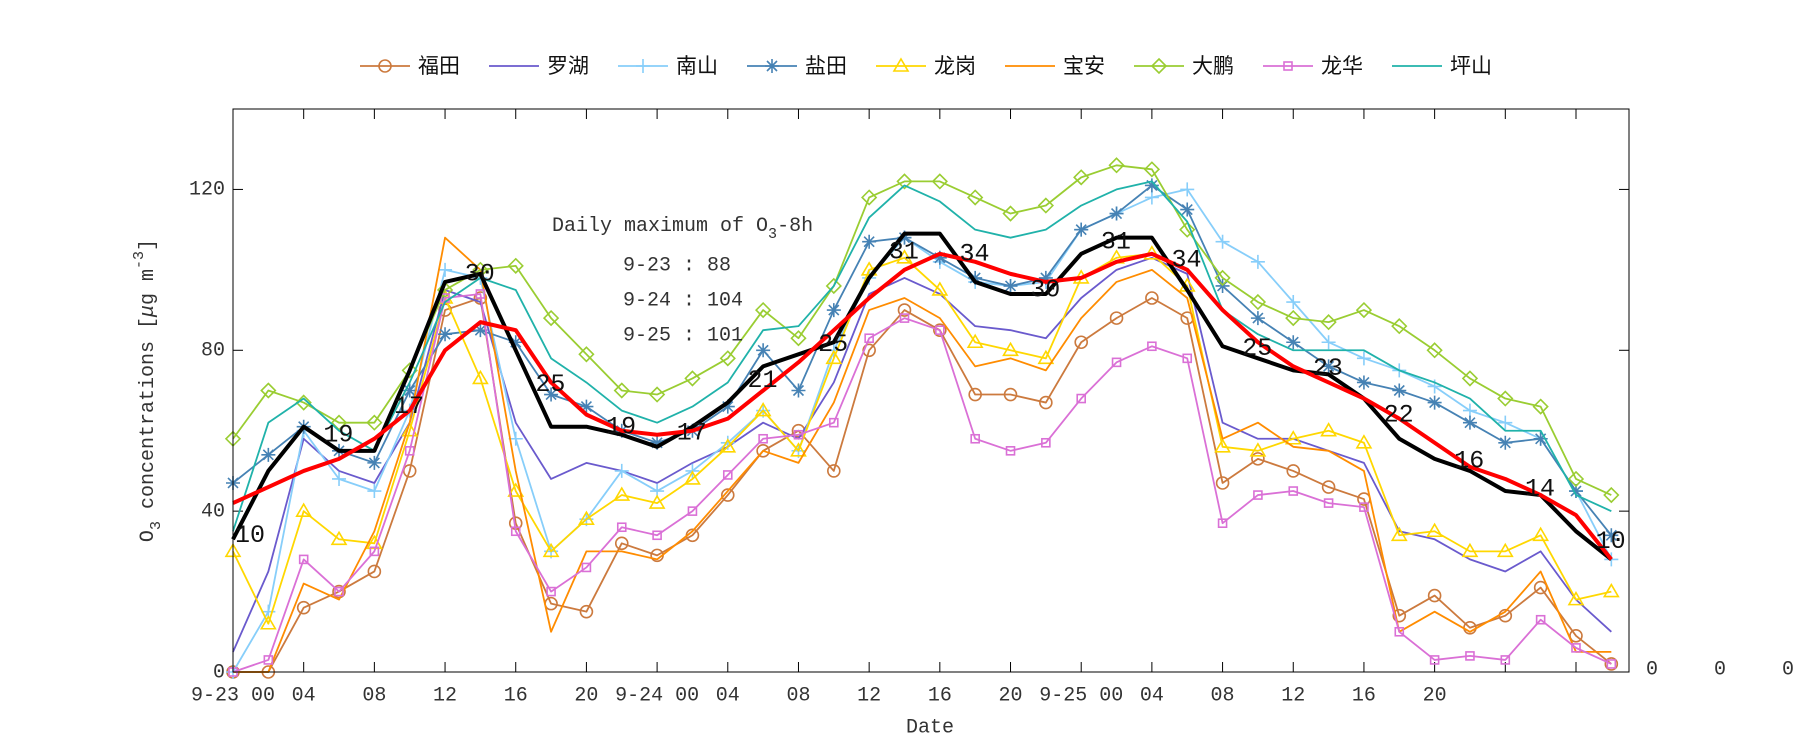 Image resolution: width=1800 pixels, height=750 pixels. Describe the element at coordinates (683, 335) in the screenshot. I see `annotation-line: 9-25 : 101` at that location.